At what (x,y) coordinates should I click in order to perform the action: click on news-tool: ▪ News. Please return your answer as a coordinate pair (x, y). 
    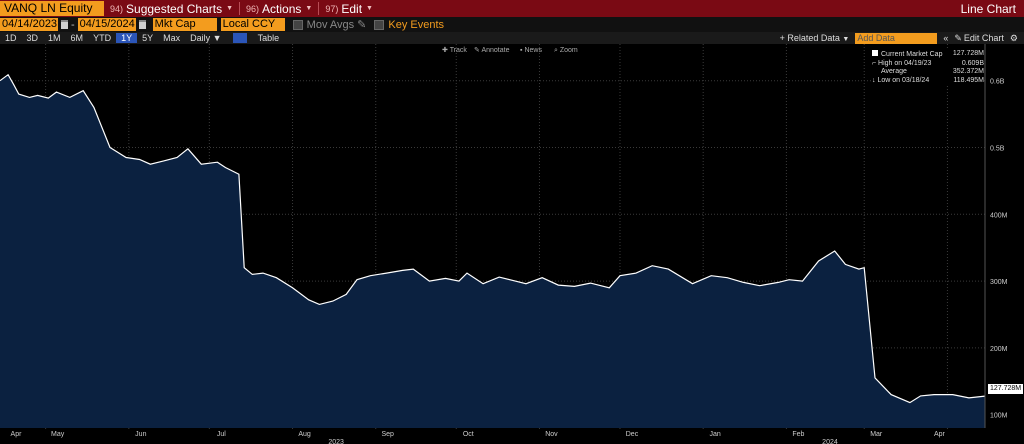
    Looking at the image, I should click on (531, 50).